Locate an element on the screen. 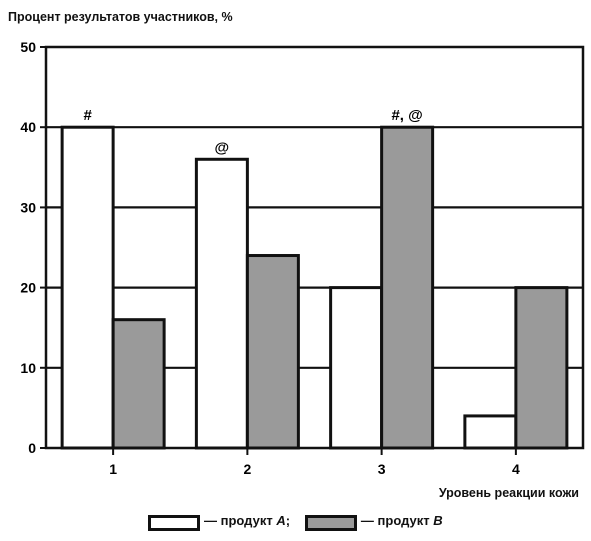 Image resolution: width=591 pixels, height=541 pixels. bar-annotation: @ is located at coordinates (222, 147).